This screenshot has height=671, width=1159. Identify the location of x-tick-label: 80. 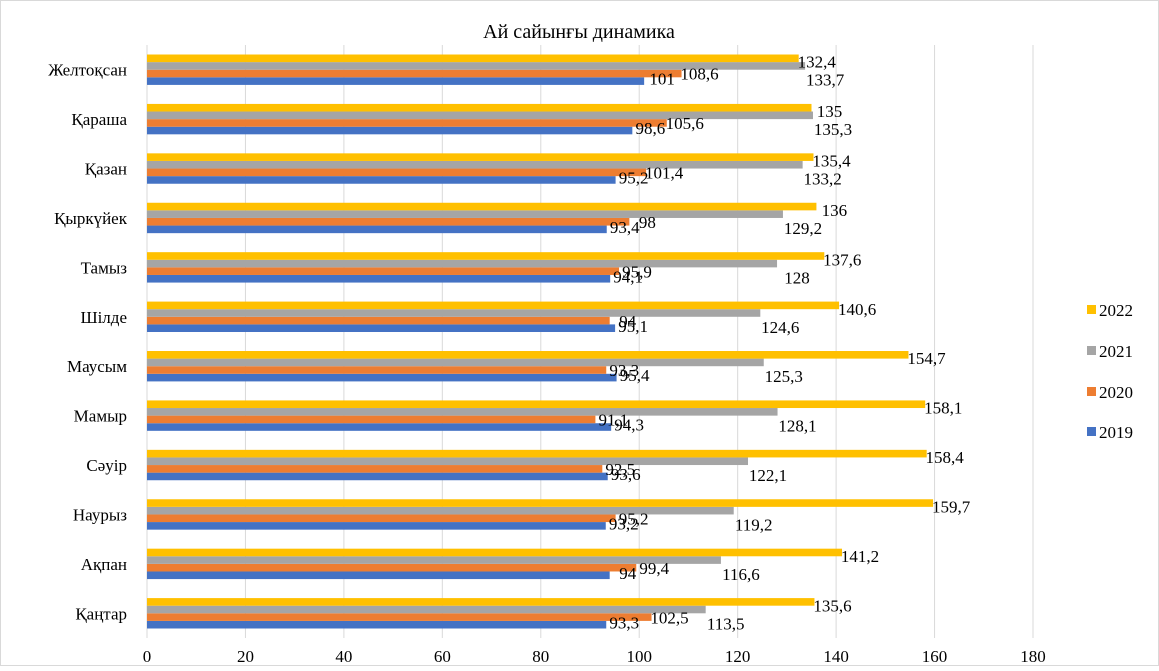
(540, 656).